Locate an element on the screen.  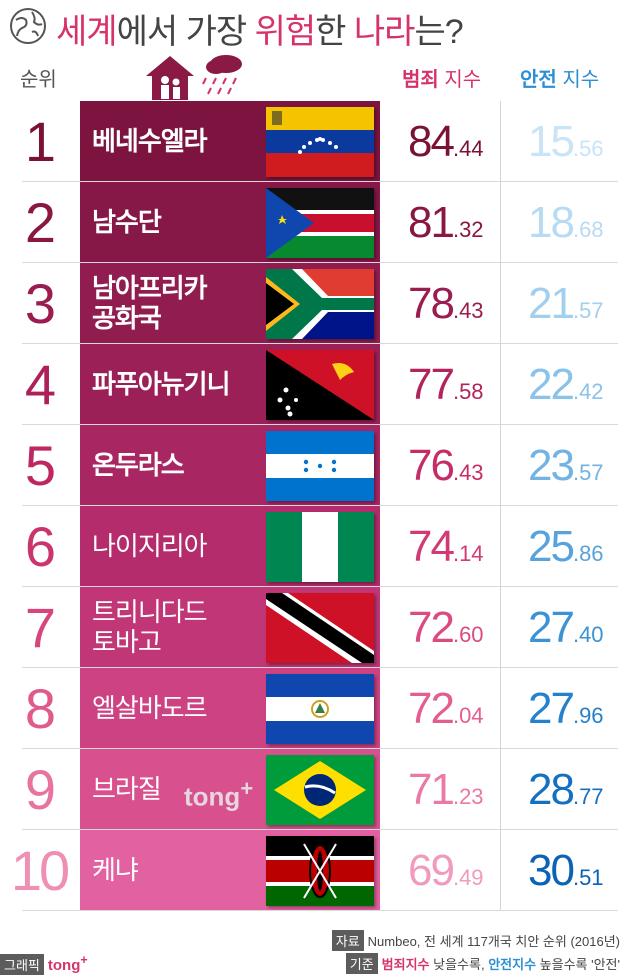
rank-number: 9 is located at coordinates (40, 789).